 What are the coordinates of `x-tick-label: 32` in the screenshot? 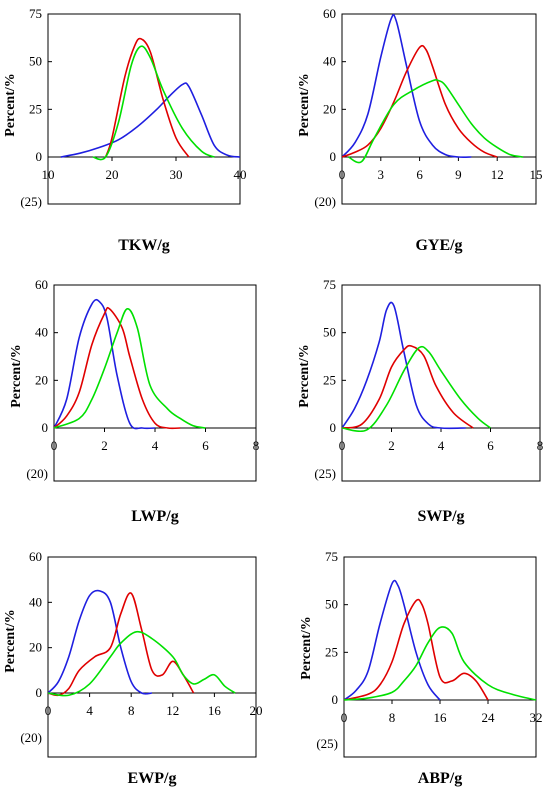 It's located at (536, 717).